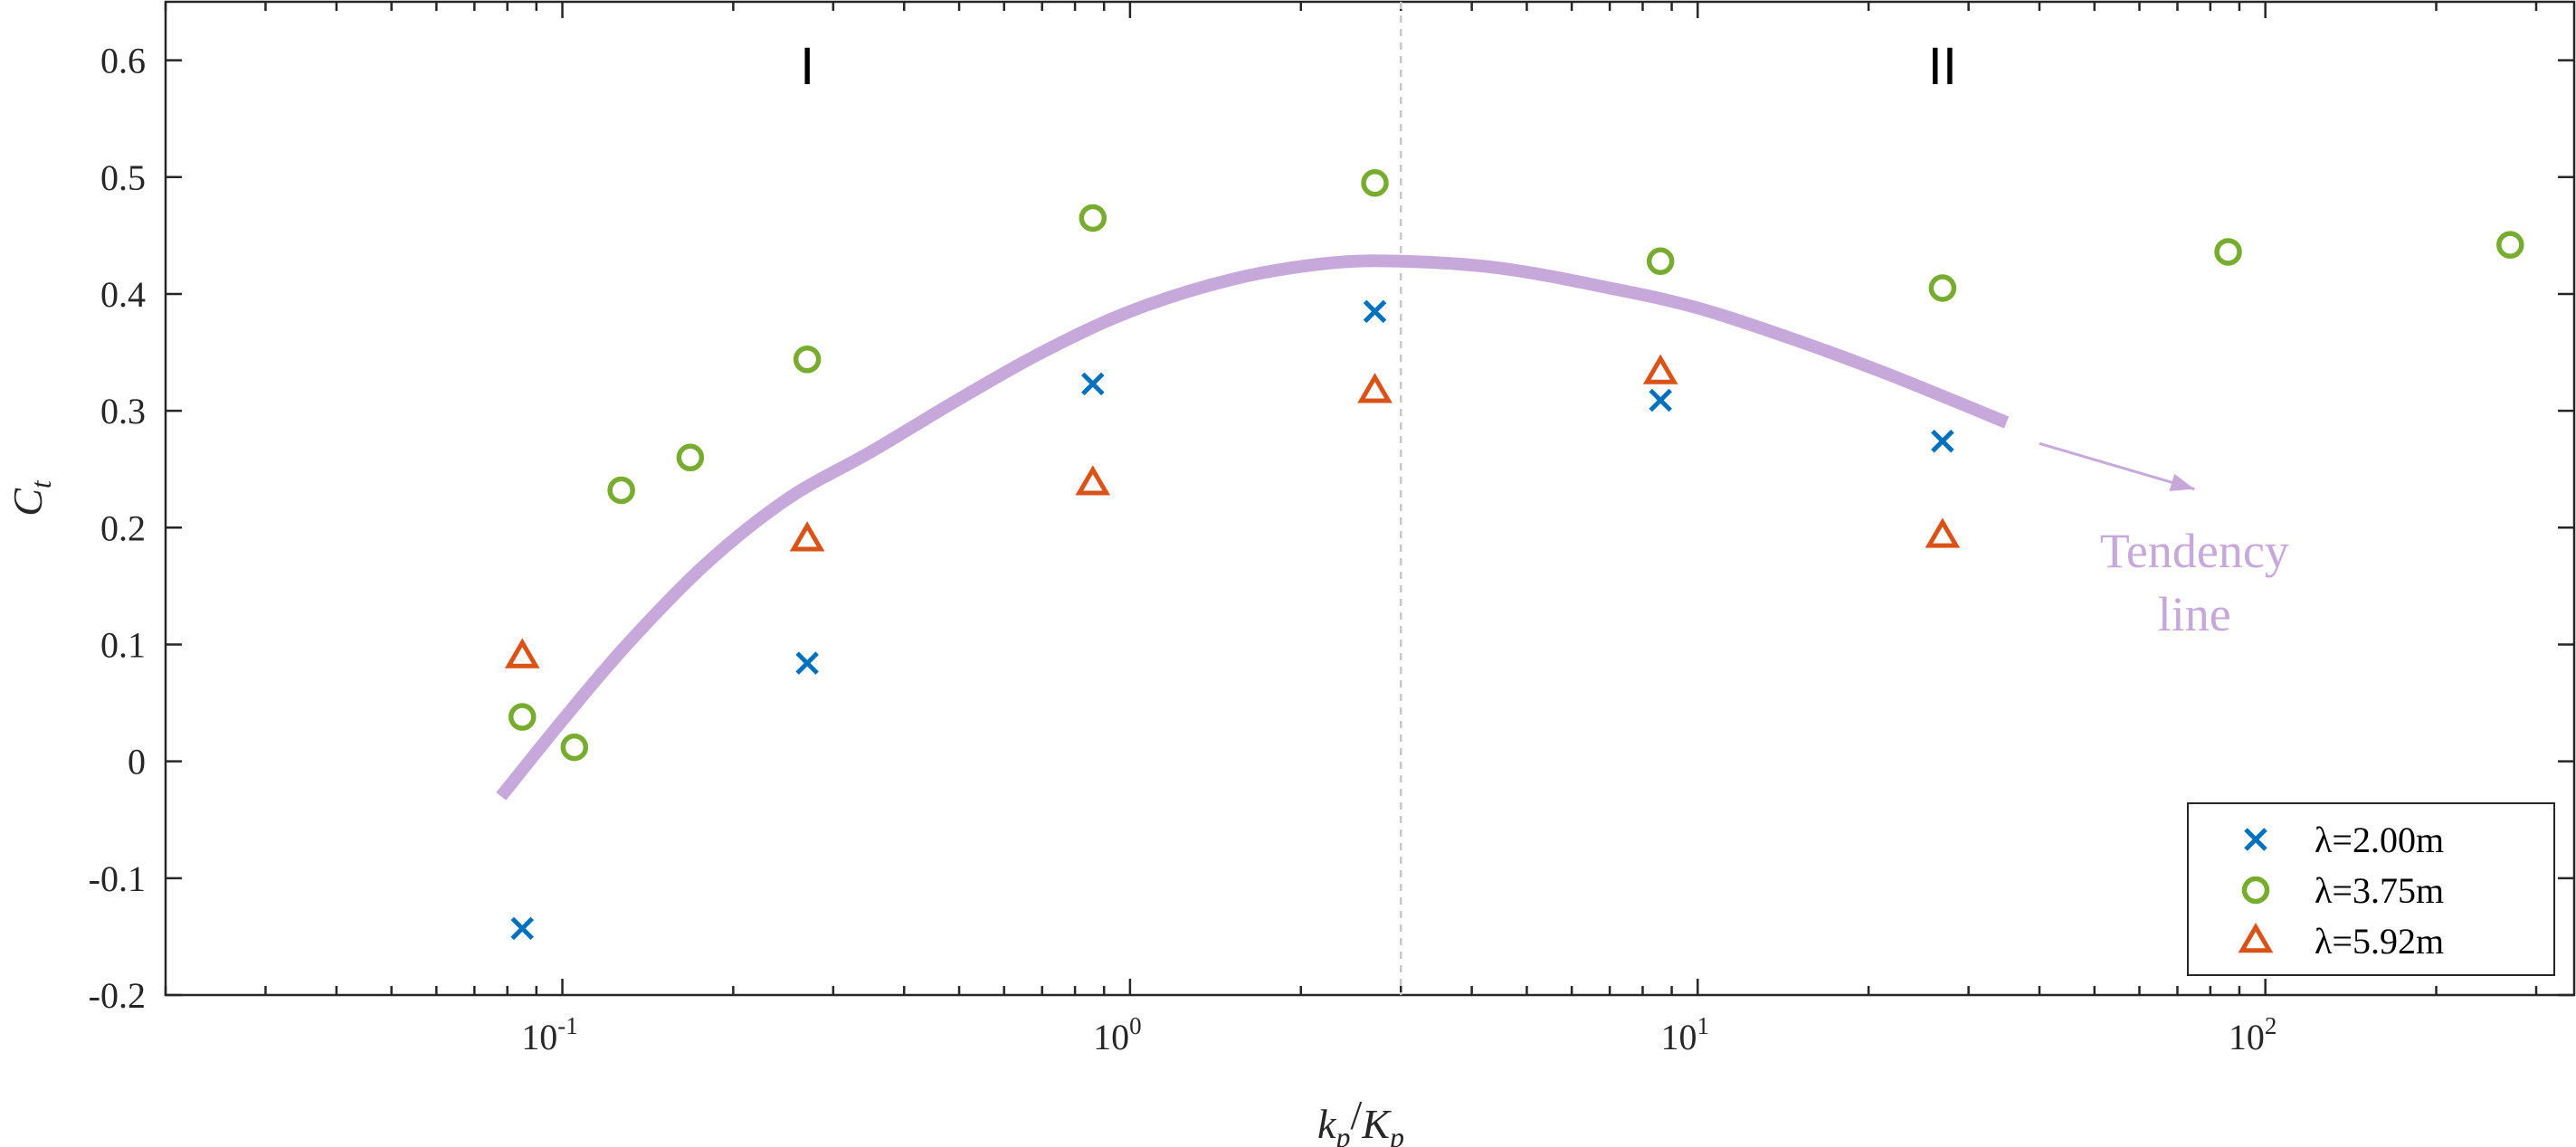  What do you see at coordinates (117, 879) in the screenshot?
I see `y-tick-label: -0.1` at bounding box center [117, 879].